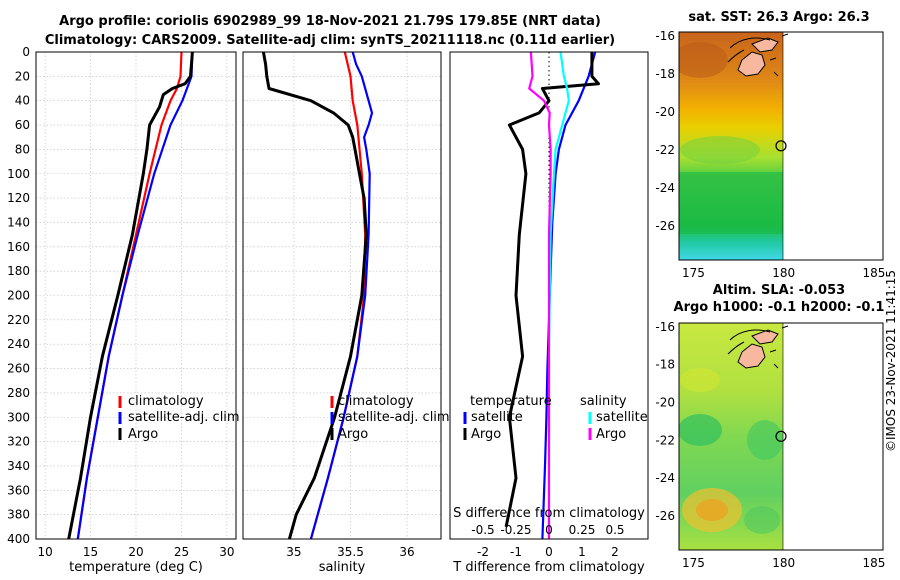 The height and width of the screenshot is (580, 900). I want to click on salinity-tick-labels: 35 35.5 36, so click(350, 552).